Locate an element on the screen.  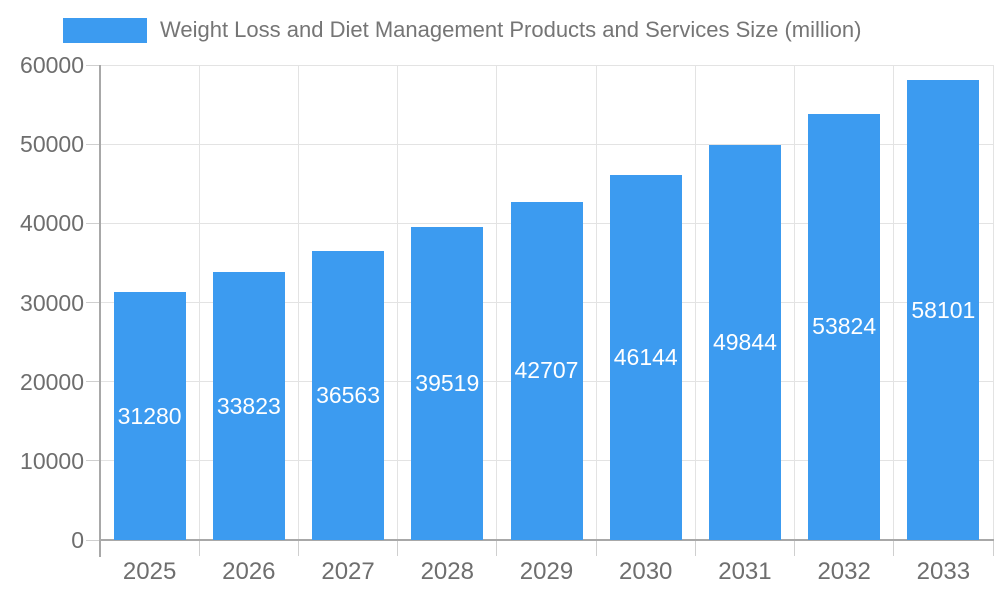
bar-2031: 49844 is located at coordinates (744, 342).